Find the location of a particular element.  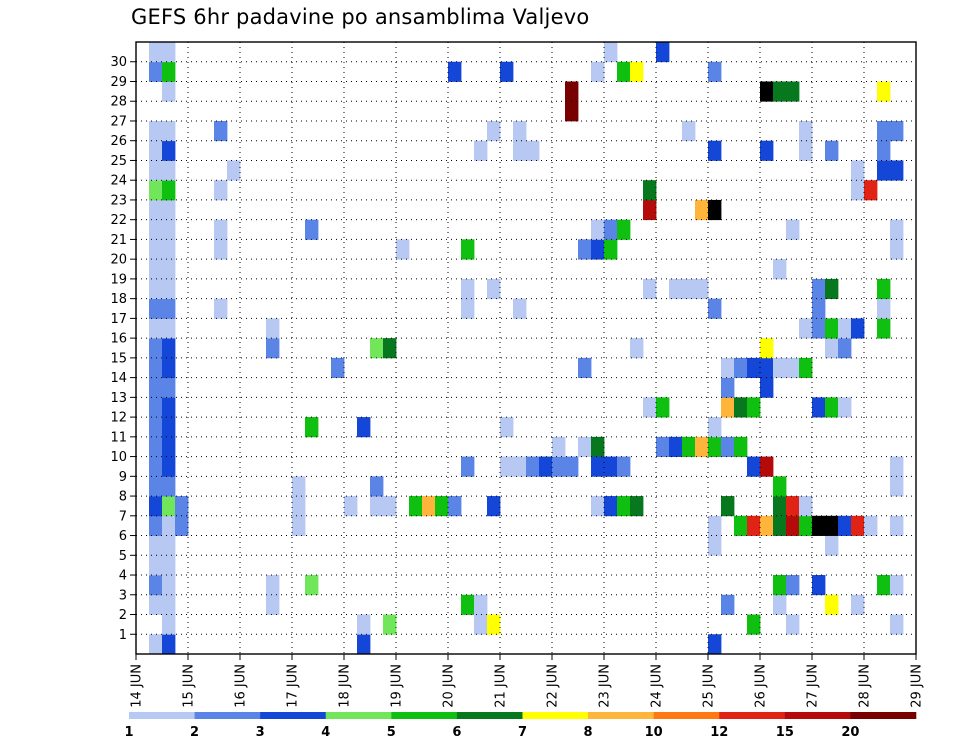

y-tick-label: 29 is located at coordinates (118, 82).